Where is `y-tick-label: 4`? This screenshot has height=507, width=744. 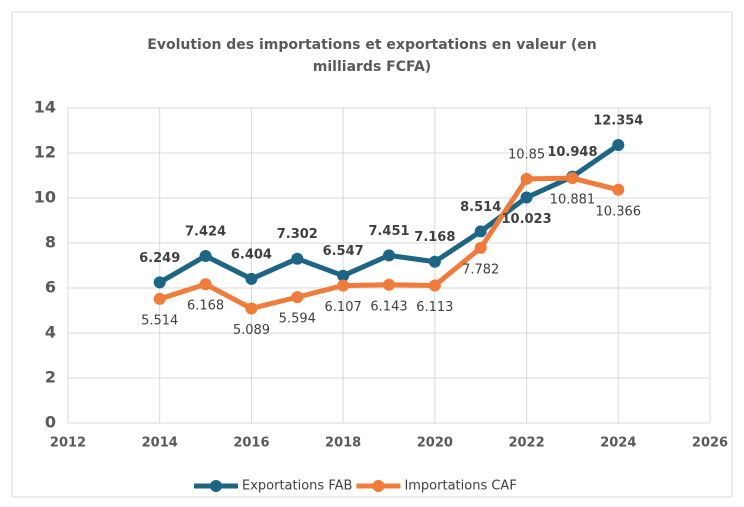 y-tick-label: 4 is located at coordinates (50, 332).